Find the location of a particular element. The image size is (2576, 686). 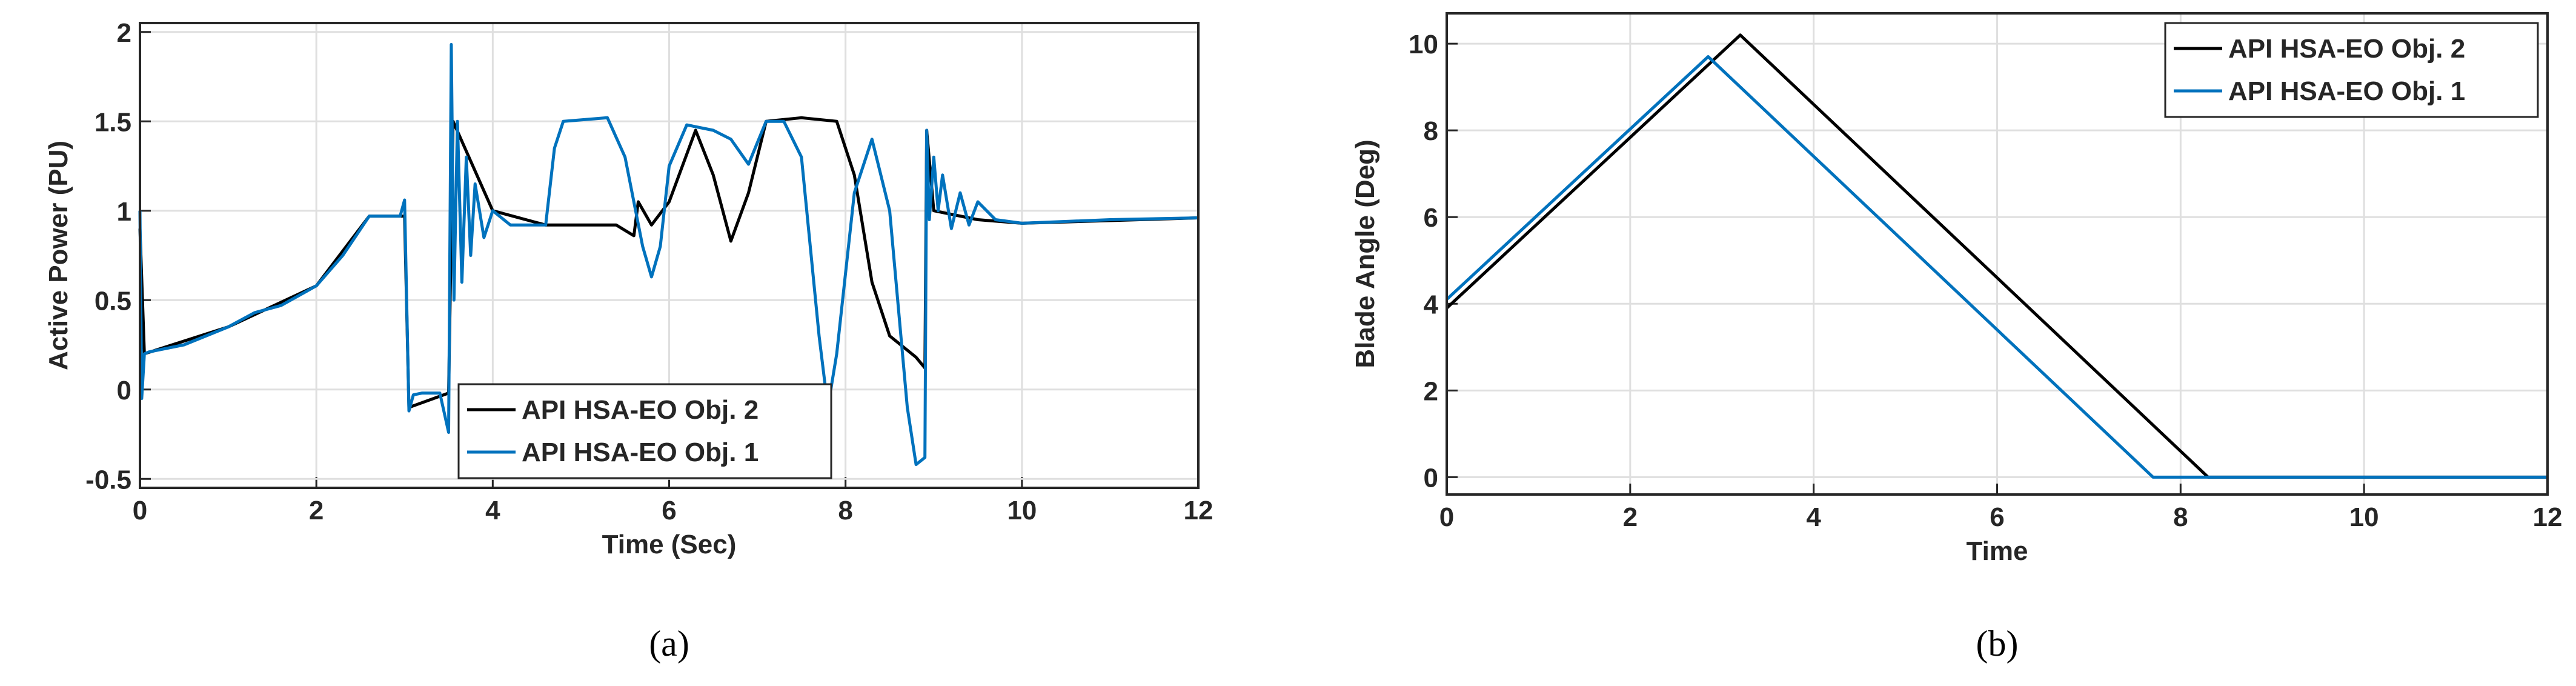

y-tick-label: 6 is located at coordinates (1431, 218).